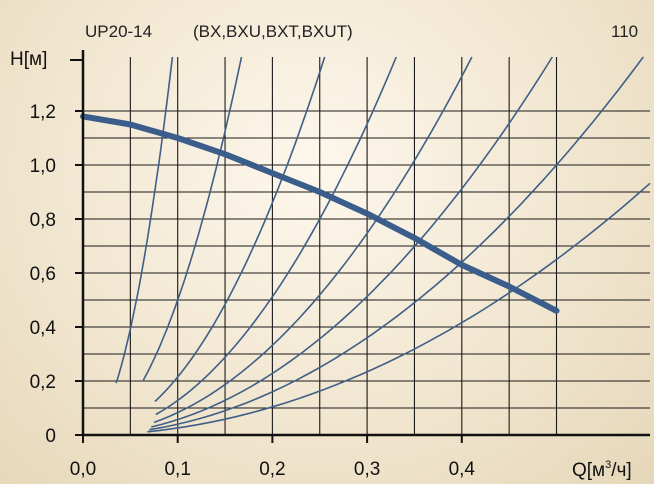 The width and height of the screenshot is (654, 484). I want to click on y-tick-label: 0,4, so click(43, 328).